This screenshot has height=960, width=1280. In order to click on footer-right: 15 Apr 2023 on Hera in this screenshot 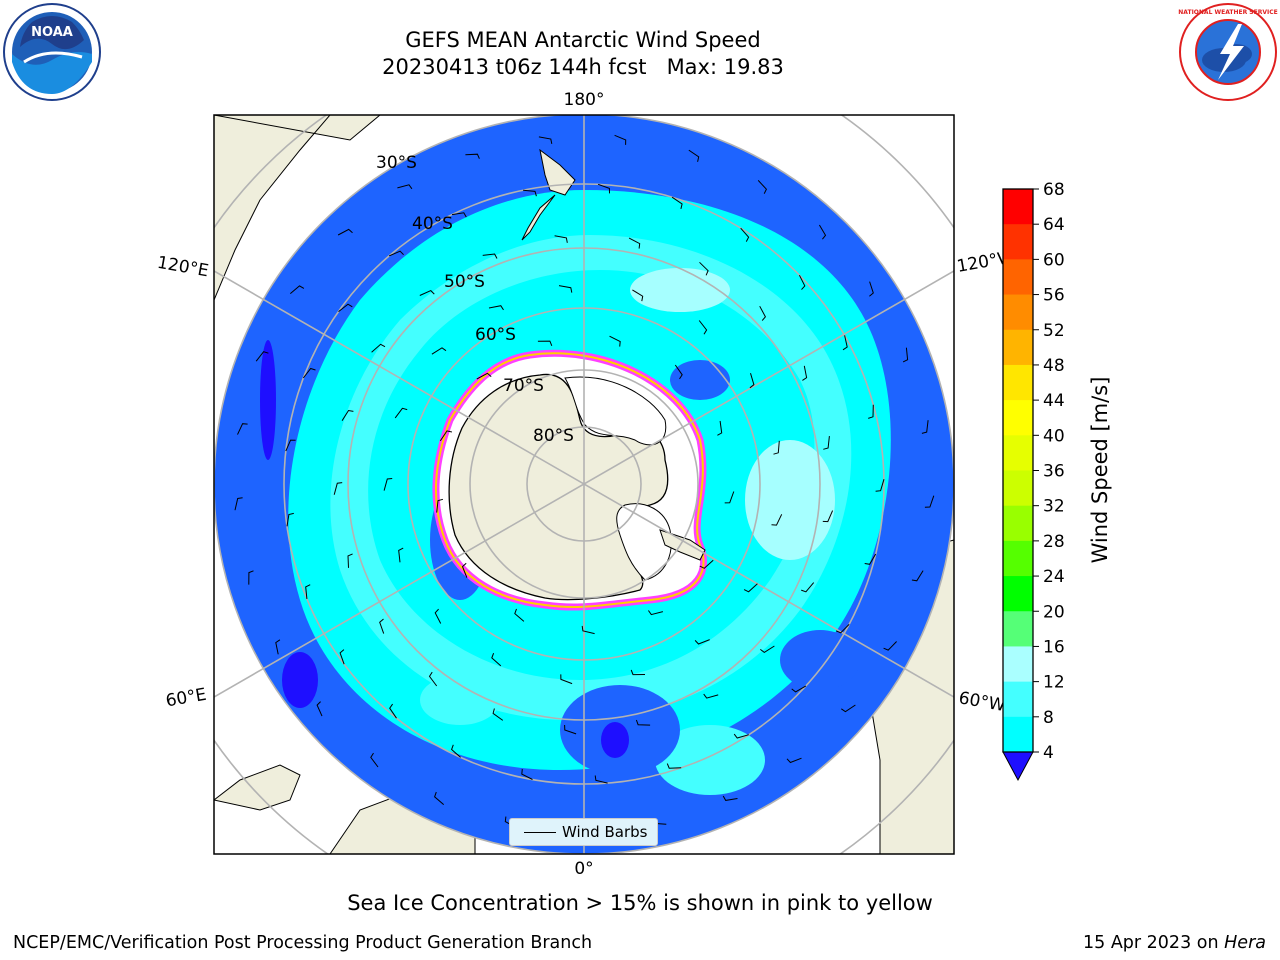, I will do `click(1174, 943)`.